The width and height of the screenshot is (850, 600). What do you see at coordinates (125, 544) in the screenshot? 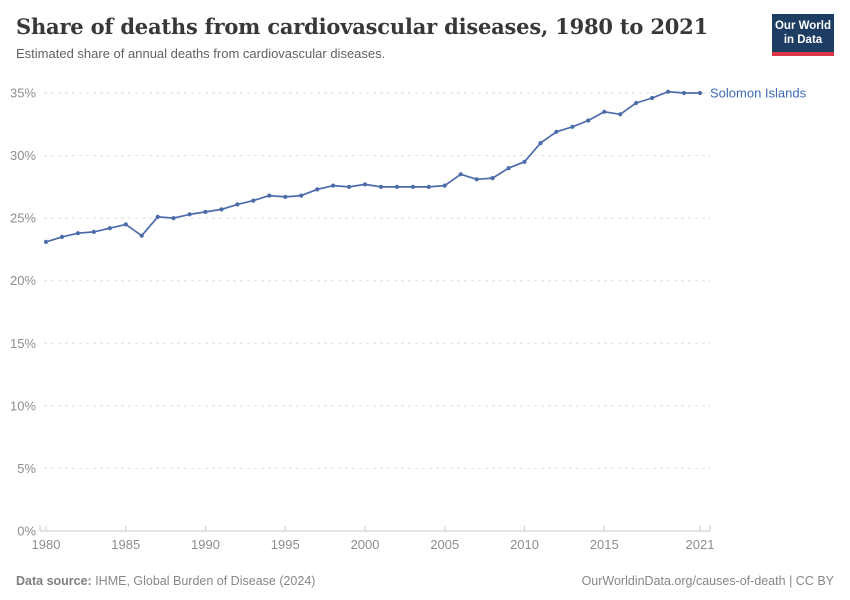
I see `x-axis-label: 1985` at bounding box center [125, 544].